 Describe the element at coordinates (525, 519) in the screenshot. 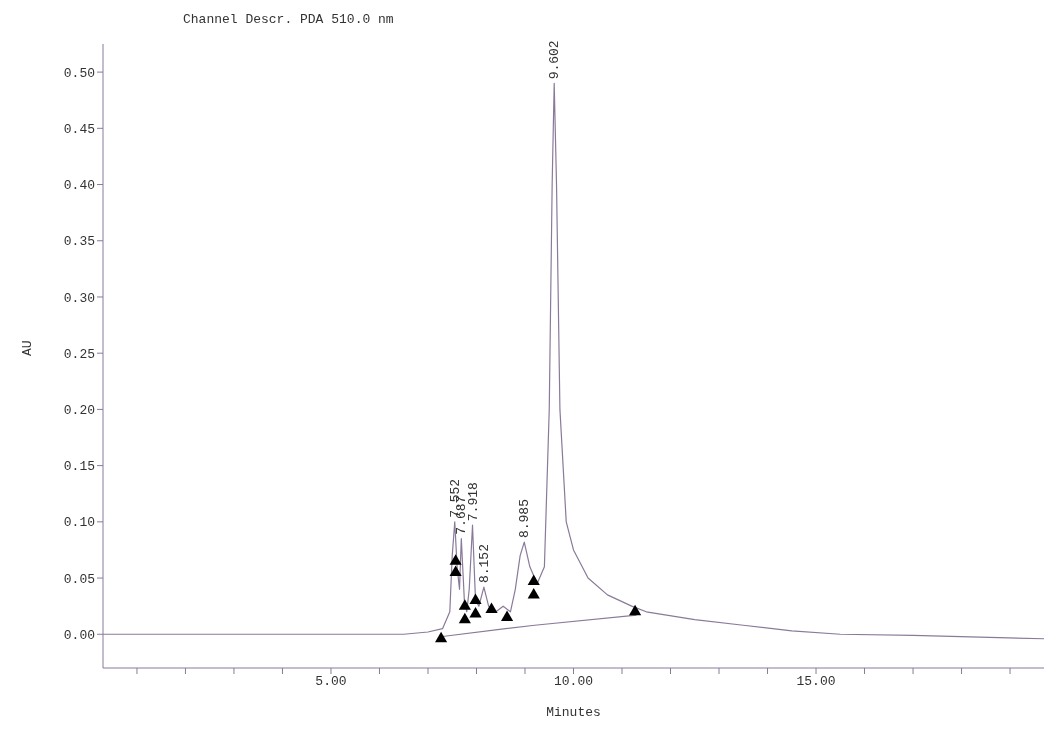

I see `annotation: 8.985` at that location.